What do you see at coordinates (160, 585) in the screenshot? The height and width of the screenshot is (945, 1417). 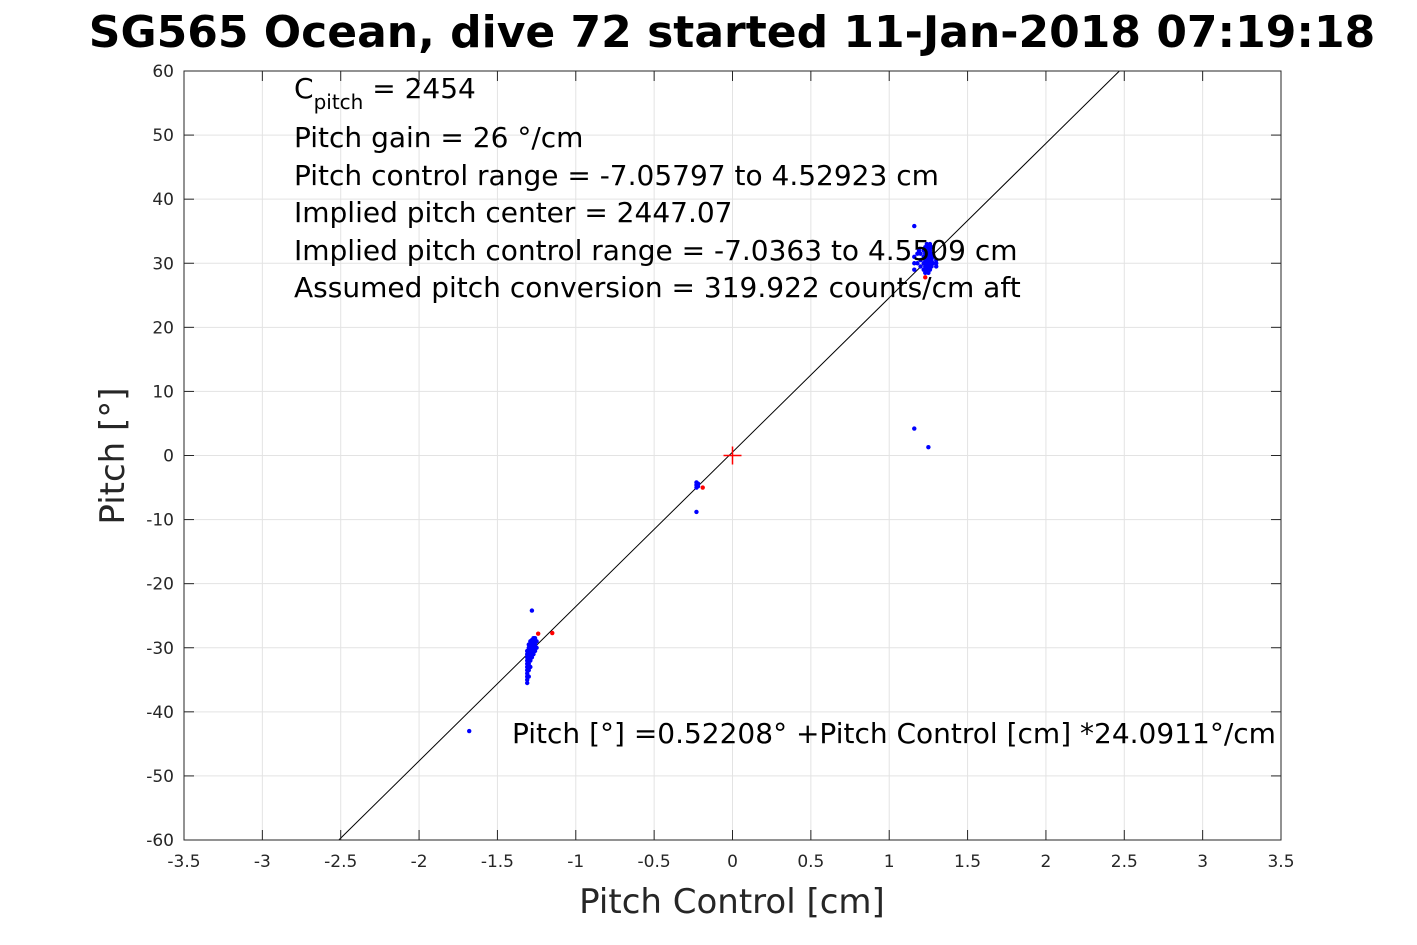 I see `y-tick-label: -20` at bounding box center [160, 585].